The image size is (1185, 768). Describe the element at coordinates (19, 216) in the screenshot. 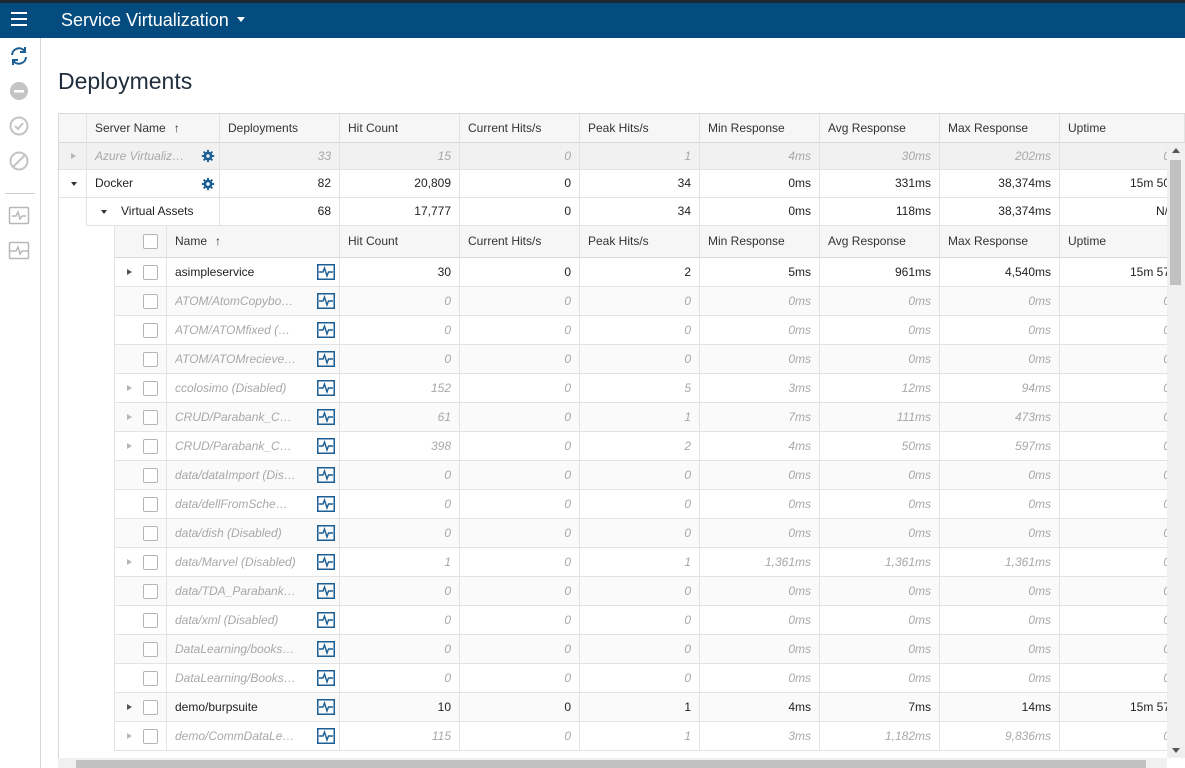

I see `monitor-icon` at that location.